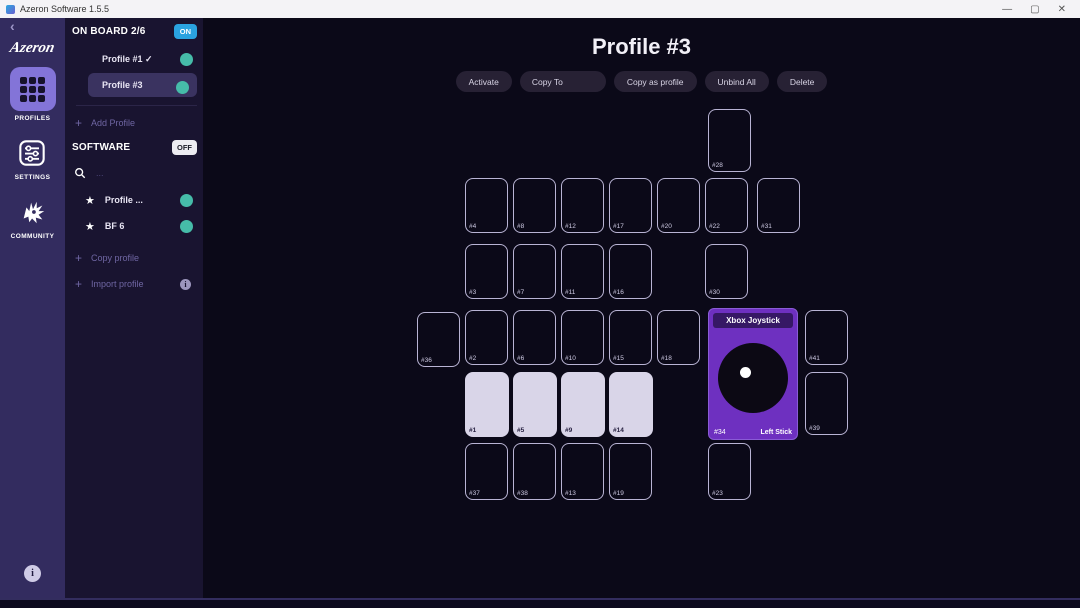 The width and height of the screenshot is (1080, 608). What do you see at coordinates (113, 123) in the screenshot?
I see `add-profile-label: Add Profile` at bounding box center [113, 123].